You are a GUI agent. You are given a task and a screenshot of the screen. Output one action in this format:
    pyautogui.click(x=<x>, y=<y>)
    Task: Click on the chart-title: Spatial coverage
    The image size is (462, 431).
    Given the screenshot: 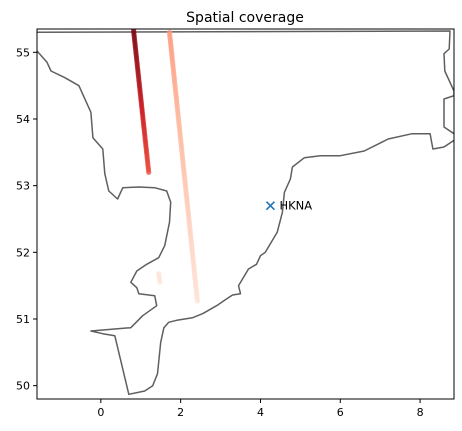 What is the action you would take?
    pyautogui.click(x=245, y=18)
    